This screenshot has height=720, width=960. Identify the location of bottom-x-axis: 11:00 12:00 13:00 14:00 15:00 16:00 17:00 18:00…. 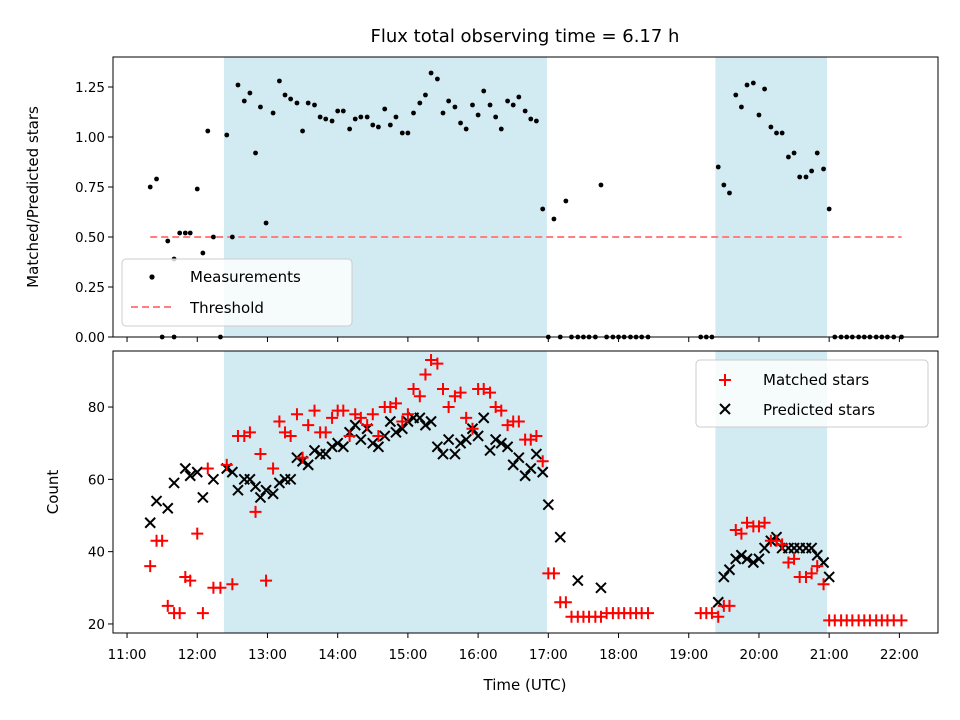
(513, 648).